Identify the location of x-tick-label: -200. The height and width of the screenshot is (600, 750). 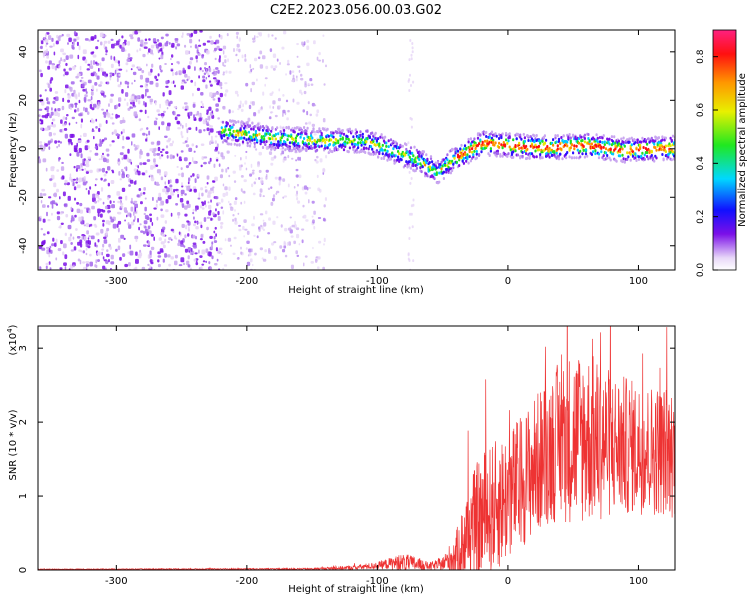
(247, 281).